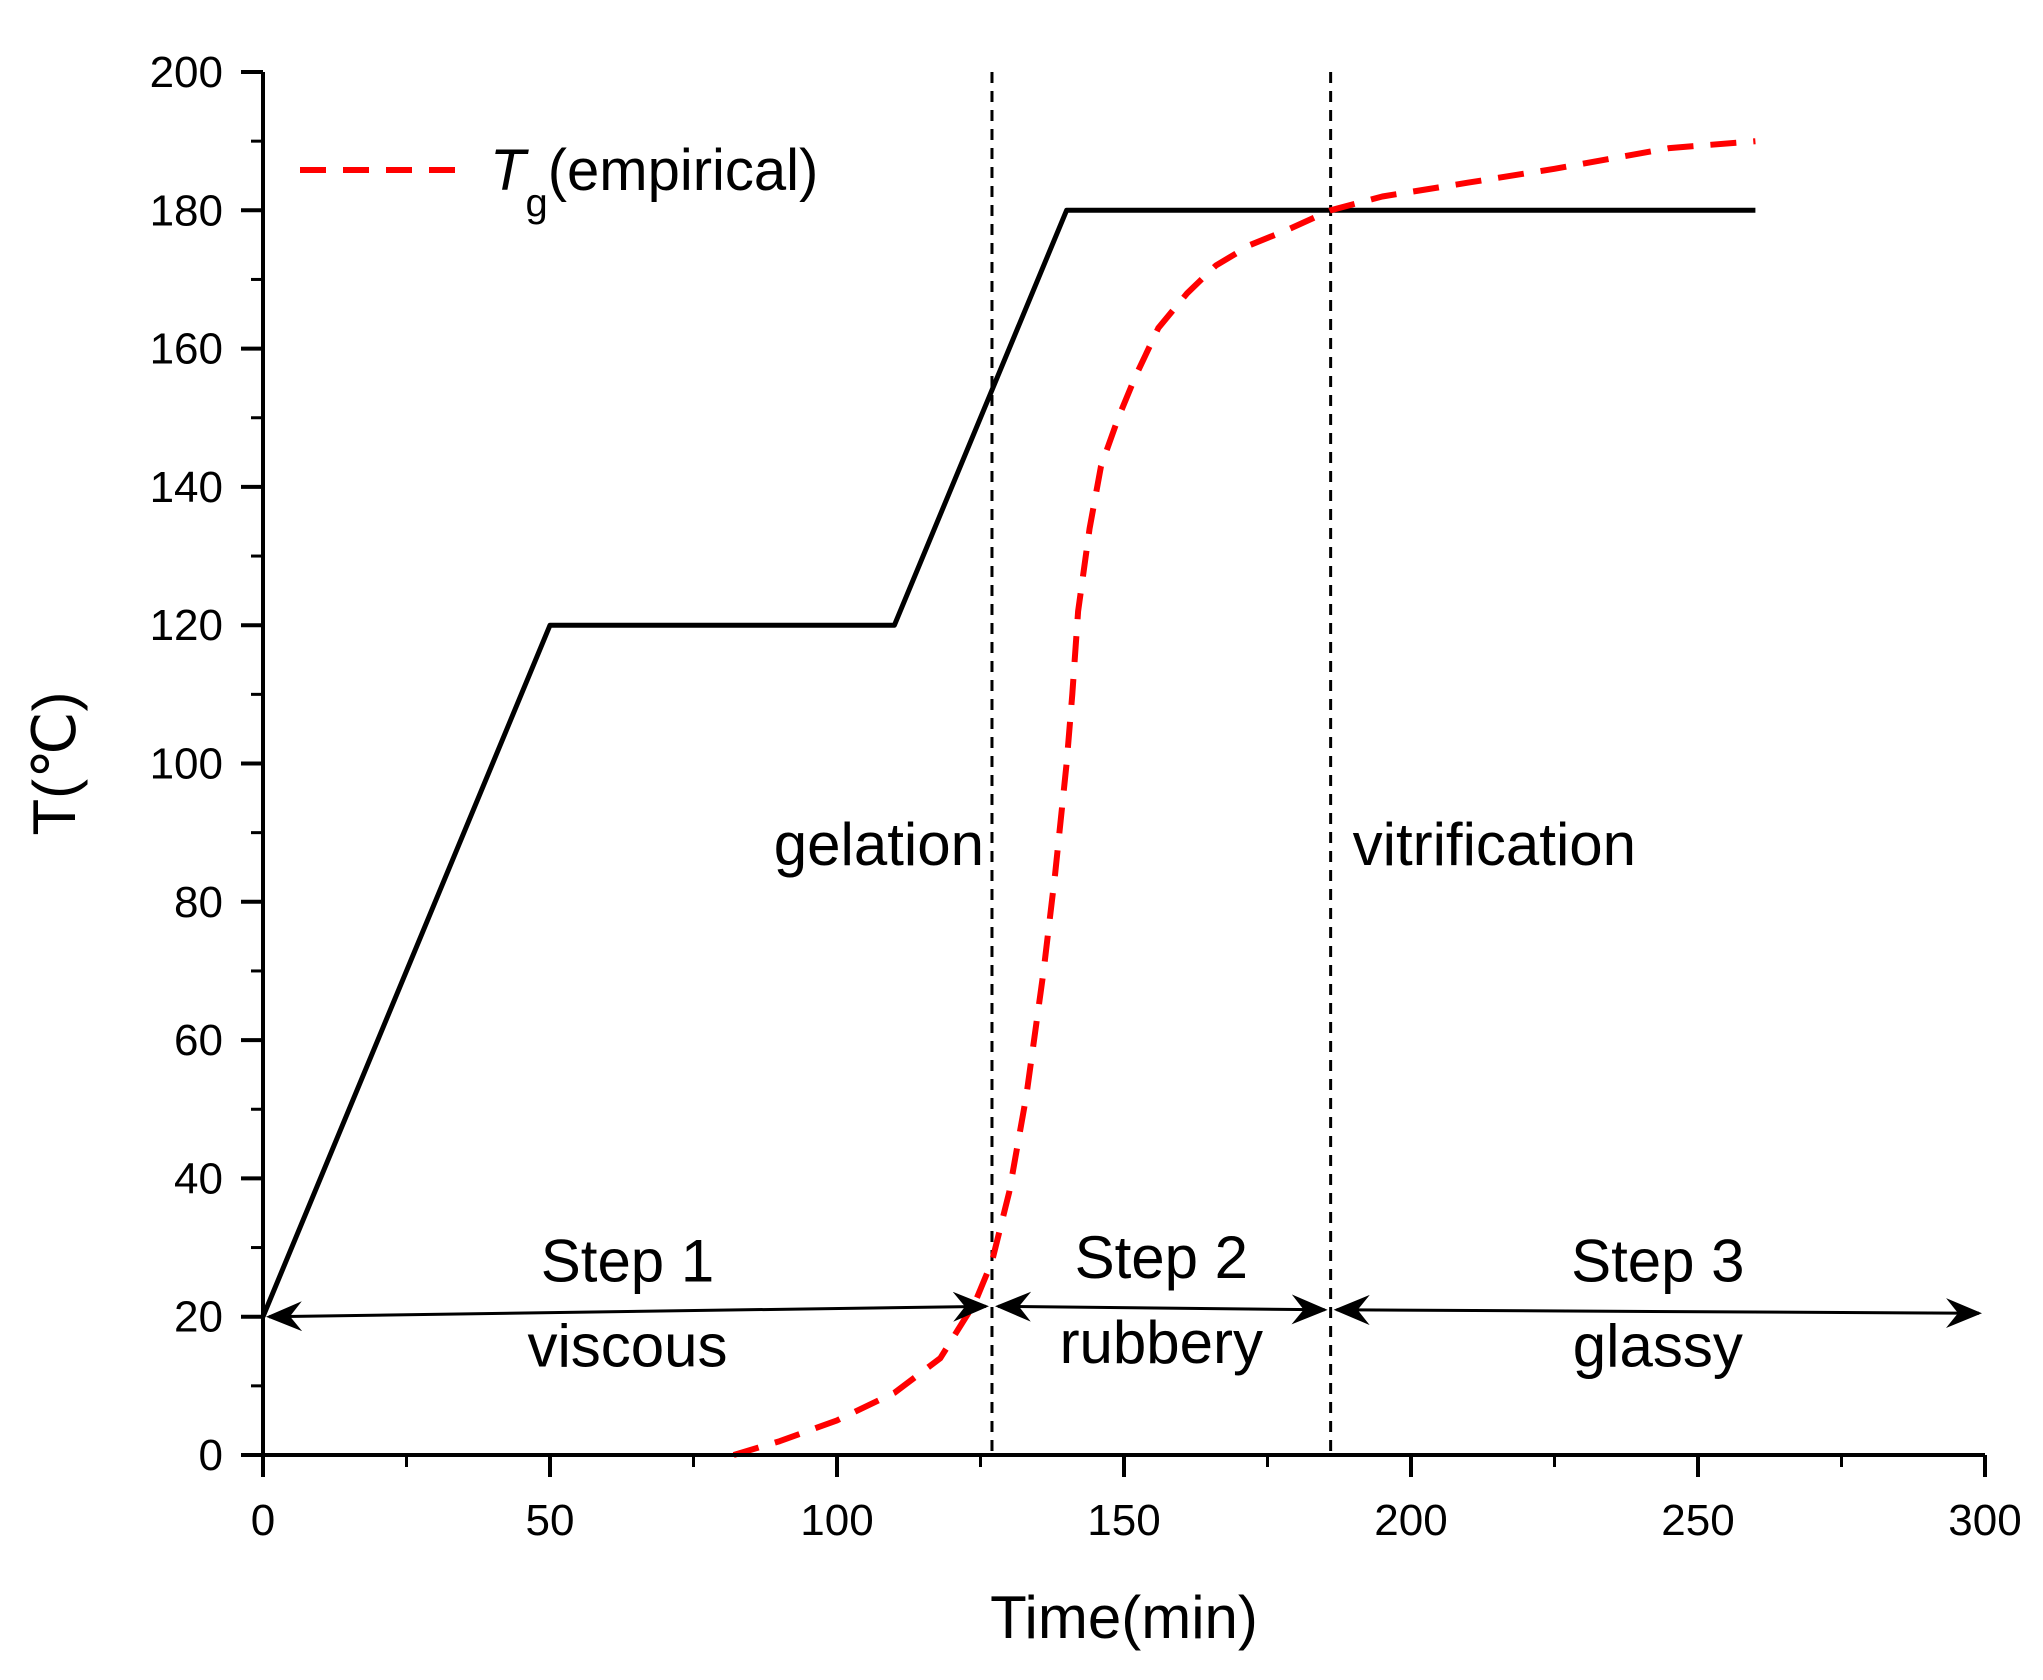 This screenshot has width=2043, height=1680. I want to click on y-tick-label: 60, so click(198, 1040).